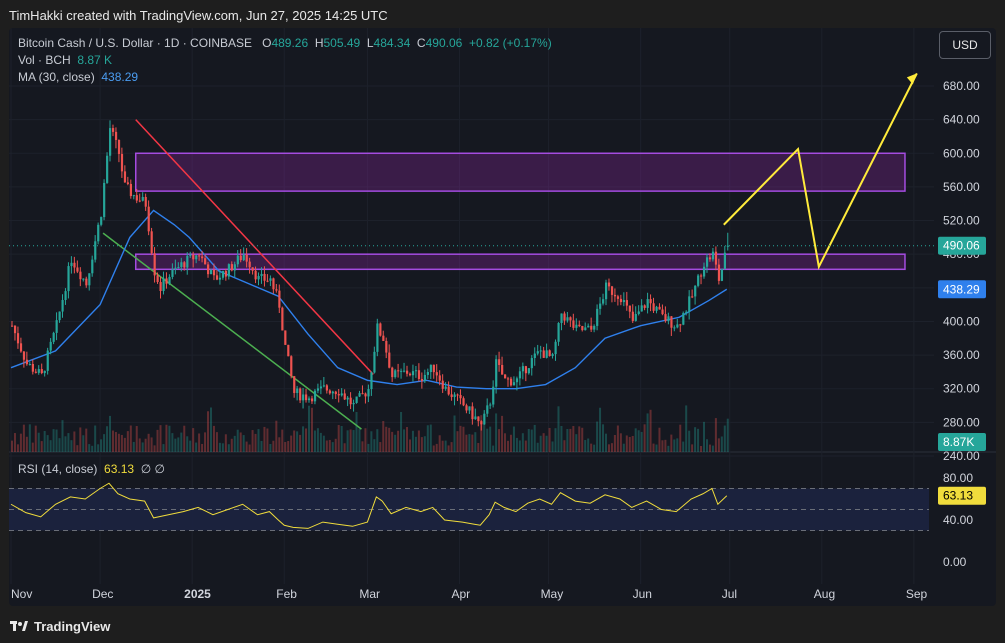 This screenshot has width=1005, height=643. What do you see at coordinates (152, 469) in the screenshot?
I see `rsi-extra-icons: ∅ ∅` at bounding box center [152, 469].